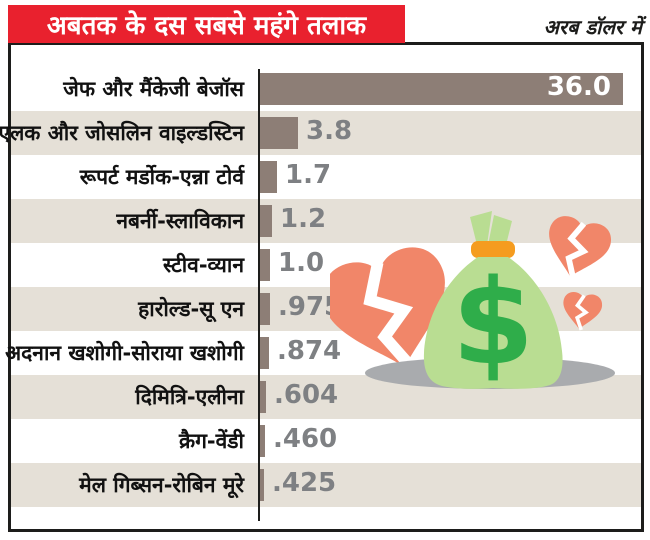 This screenshot has height=540, width=650. I want to click on row-label: अदनान खशोगी-सोराया खशोगी, so click(124, 353).